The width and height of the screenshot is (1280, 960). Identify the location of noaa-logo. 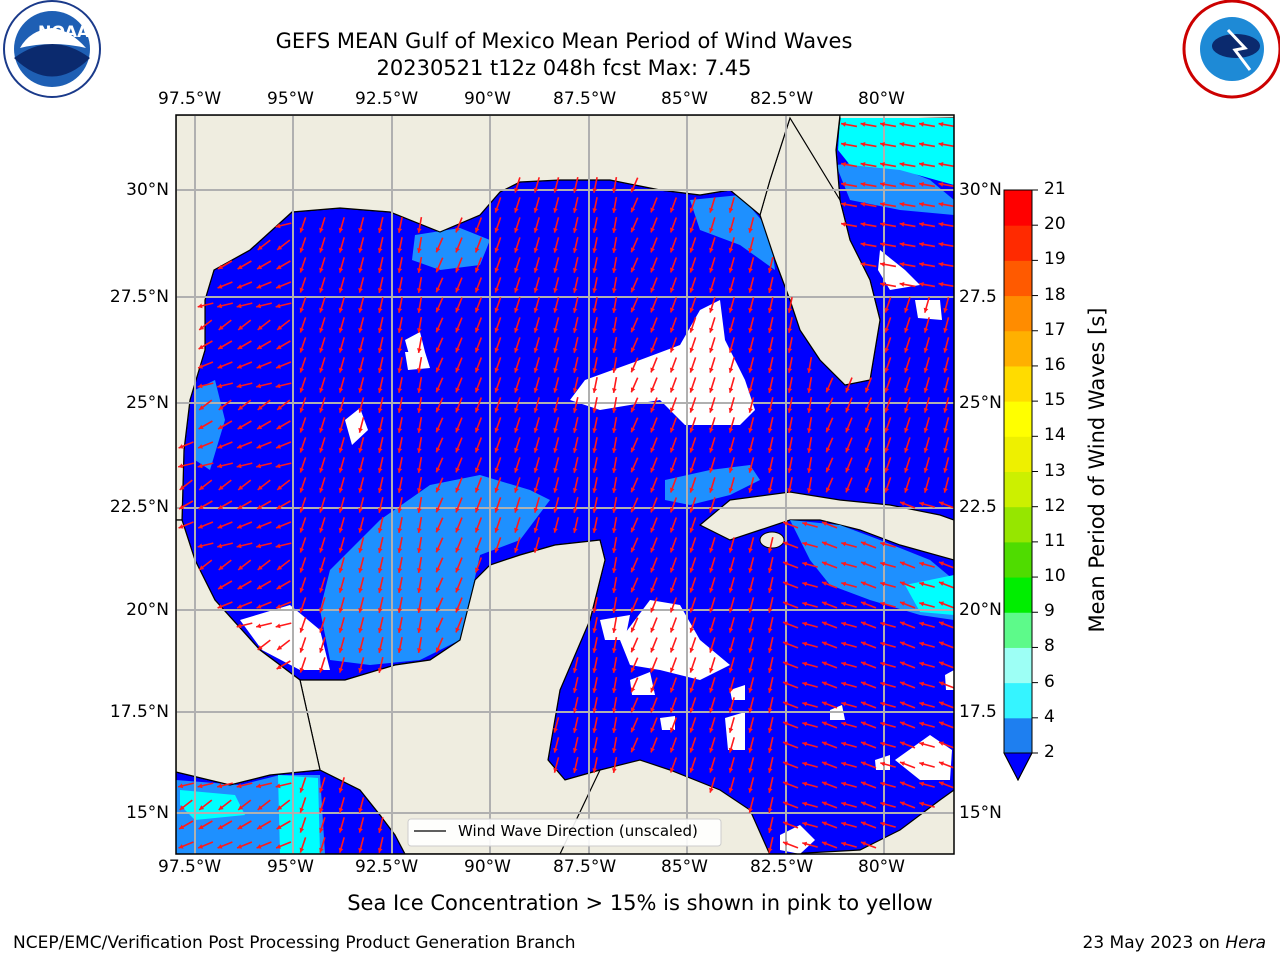
(52, 49).